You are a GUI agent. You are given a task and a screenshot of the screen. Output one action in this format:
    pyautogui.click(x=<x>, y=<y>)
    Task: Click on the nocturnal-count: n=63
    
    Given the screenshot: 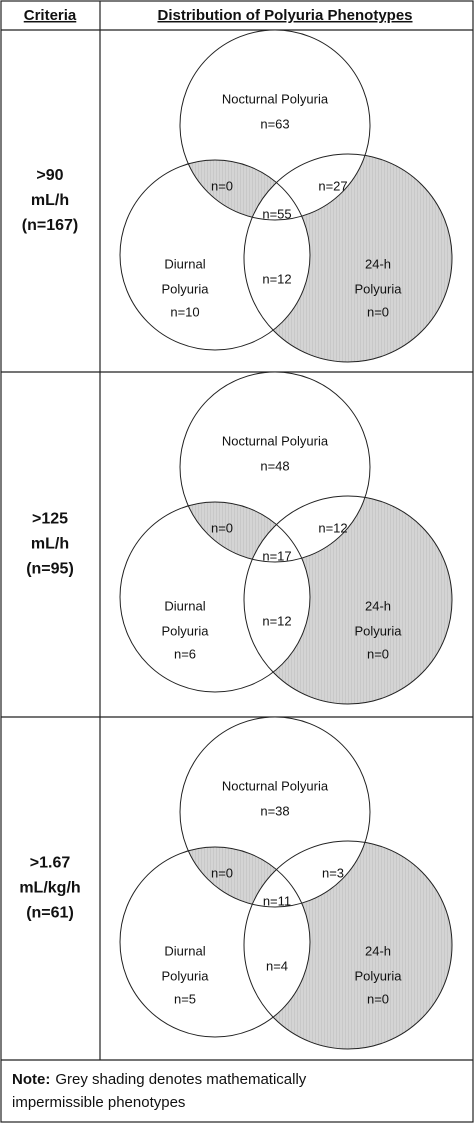 What is the action you would take?
    pyautogui.click(x=274, y=123)
    